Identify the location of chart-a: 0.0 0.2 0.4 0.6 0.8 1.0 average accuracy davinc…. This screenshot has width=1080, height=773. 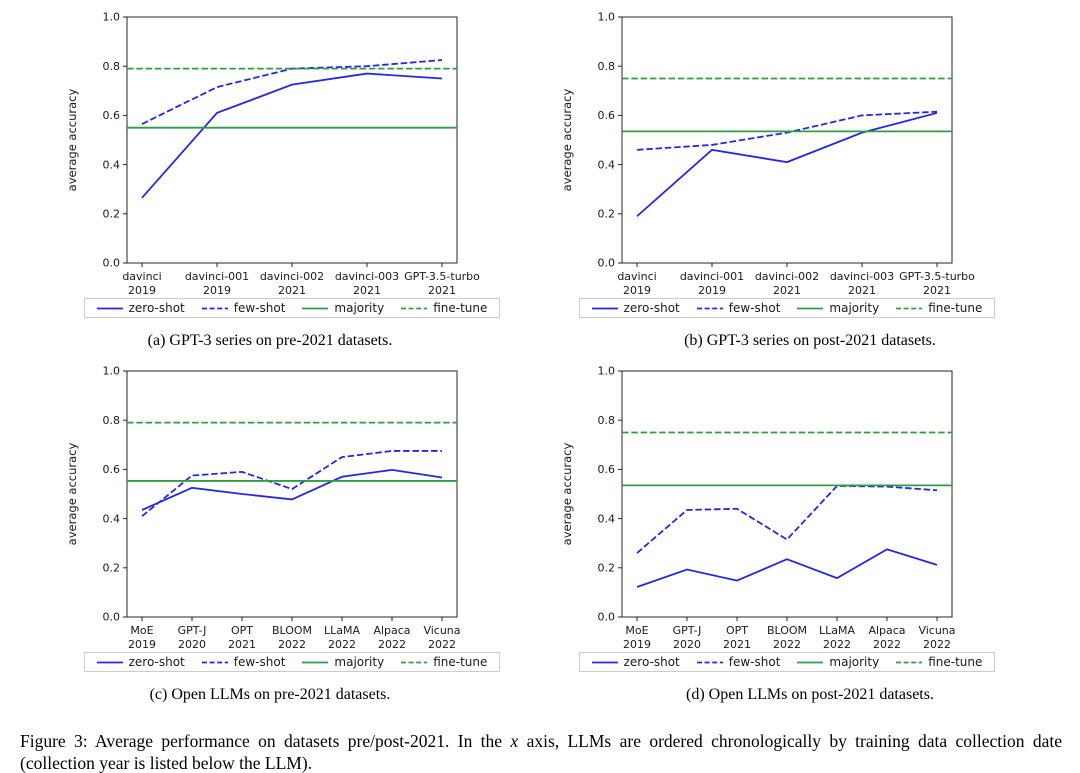
(272, 154).